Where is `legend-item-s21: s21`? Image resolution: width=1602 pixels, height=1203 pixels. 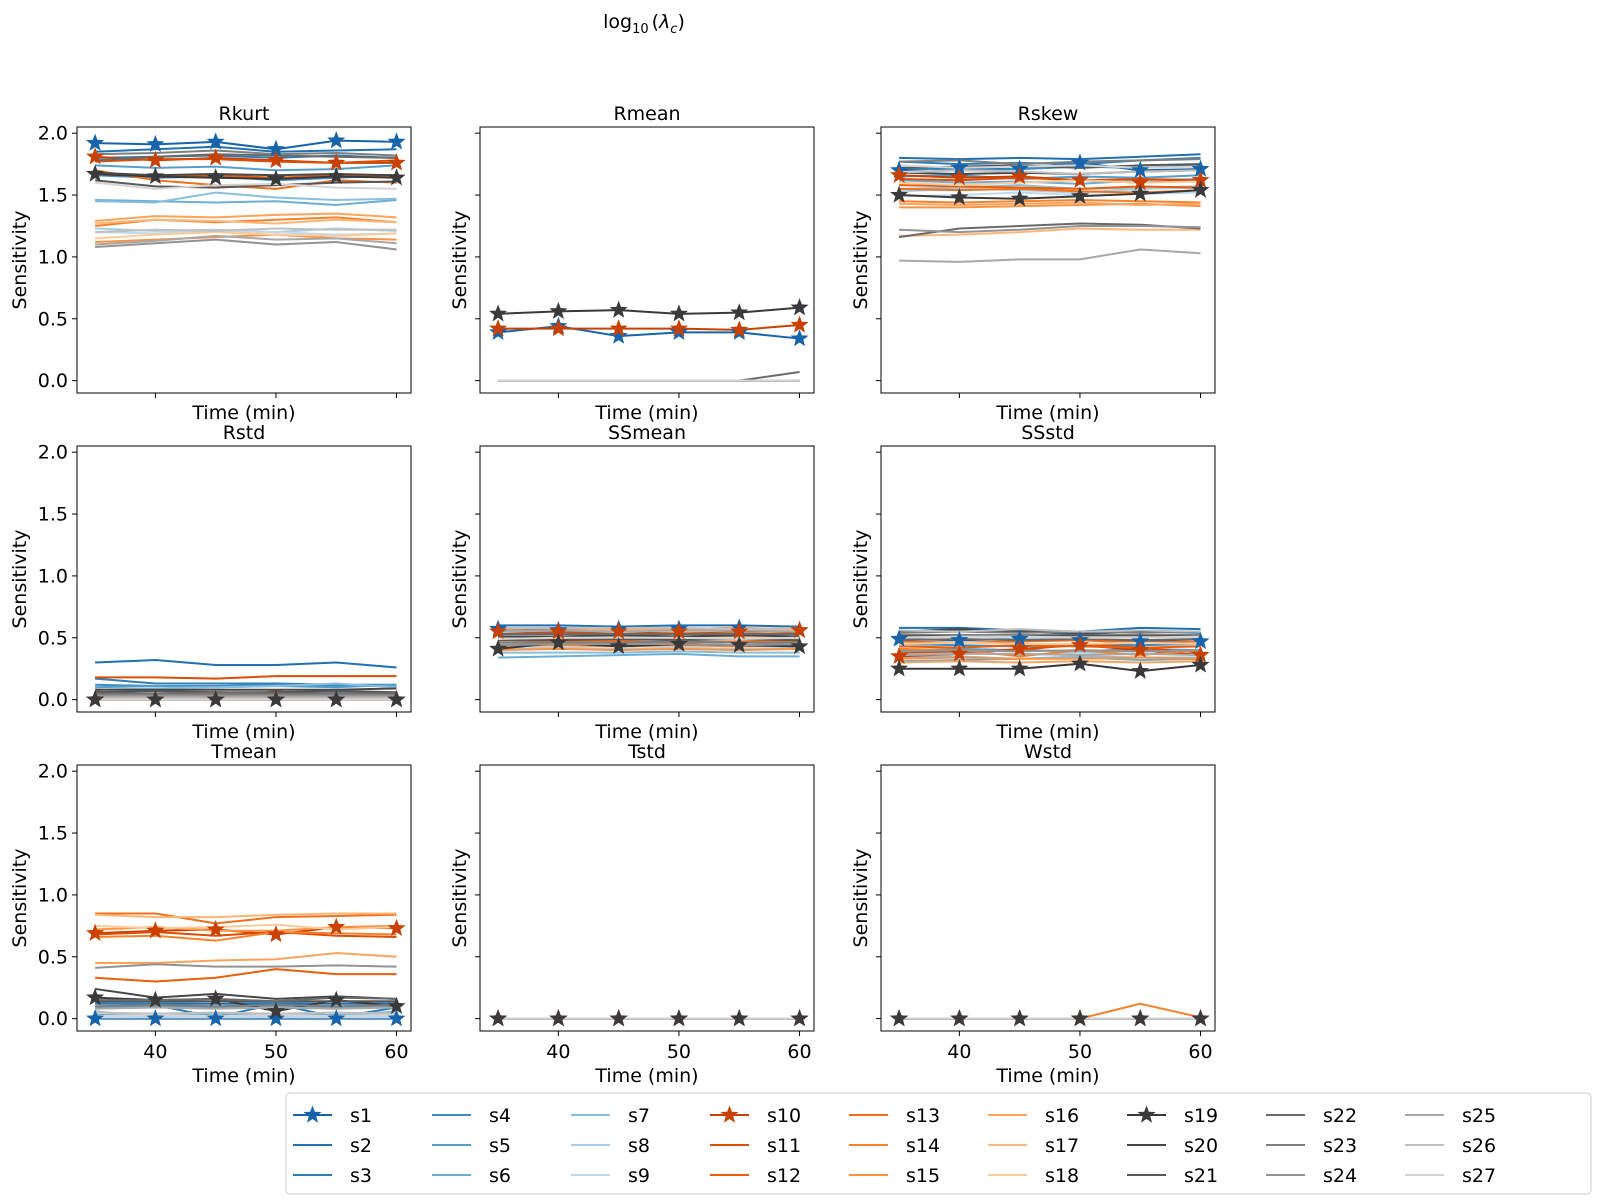 legend-item-s21: s21 is located at coordinates (1172, 1176).